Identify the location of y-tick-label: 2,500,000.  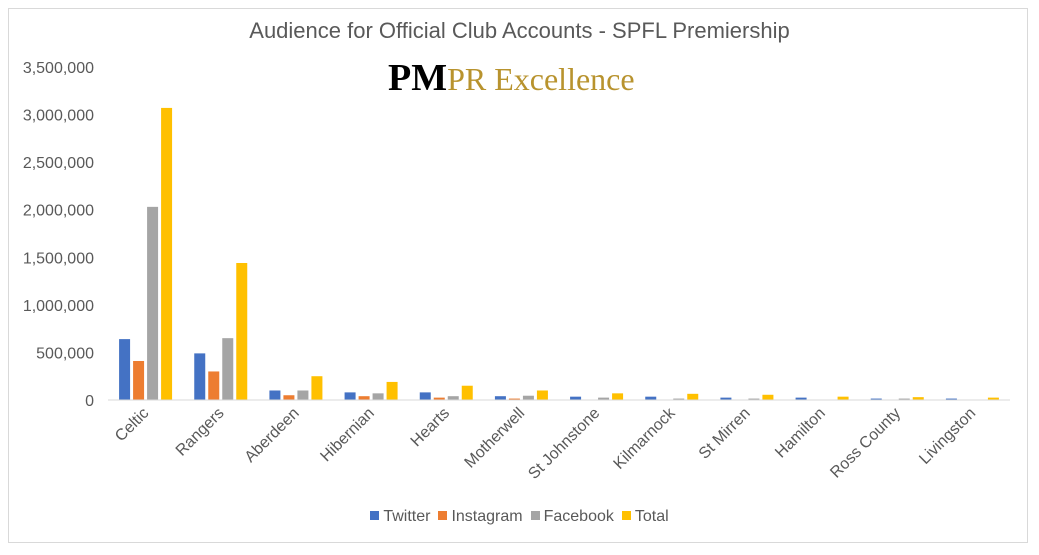
(58, 163).